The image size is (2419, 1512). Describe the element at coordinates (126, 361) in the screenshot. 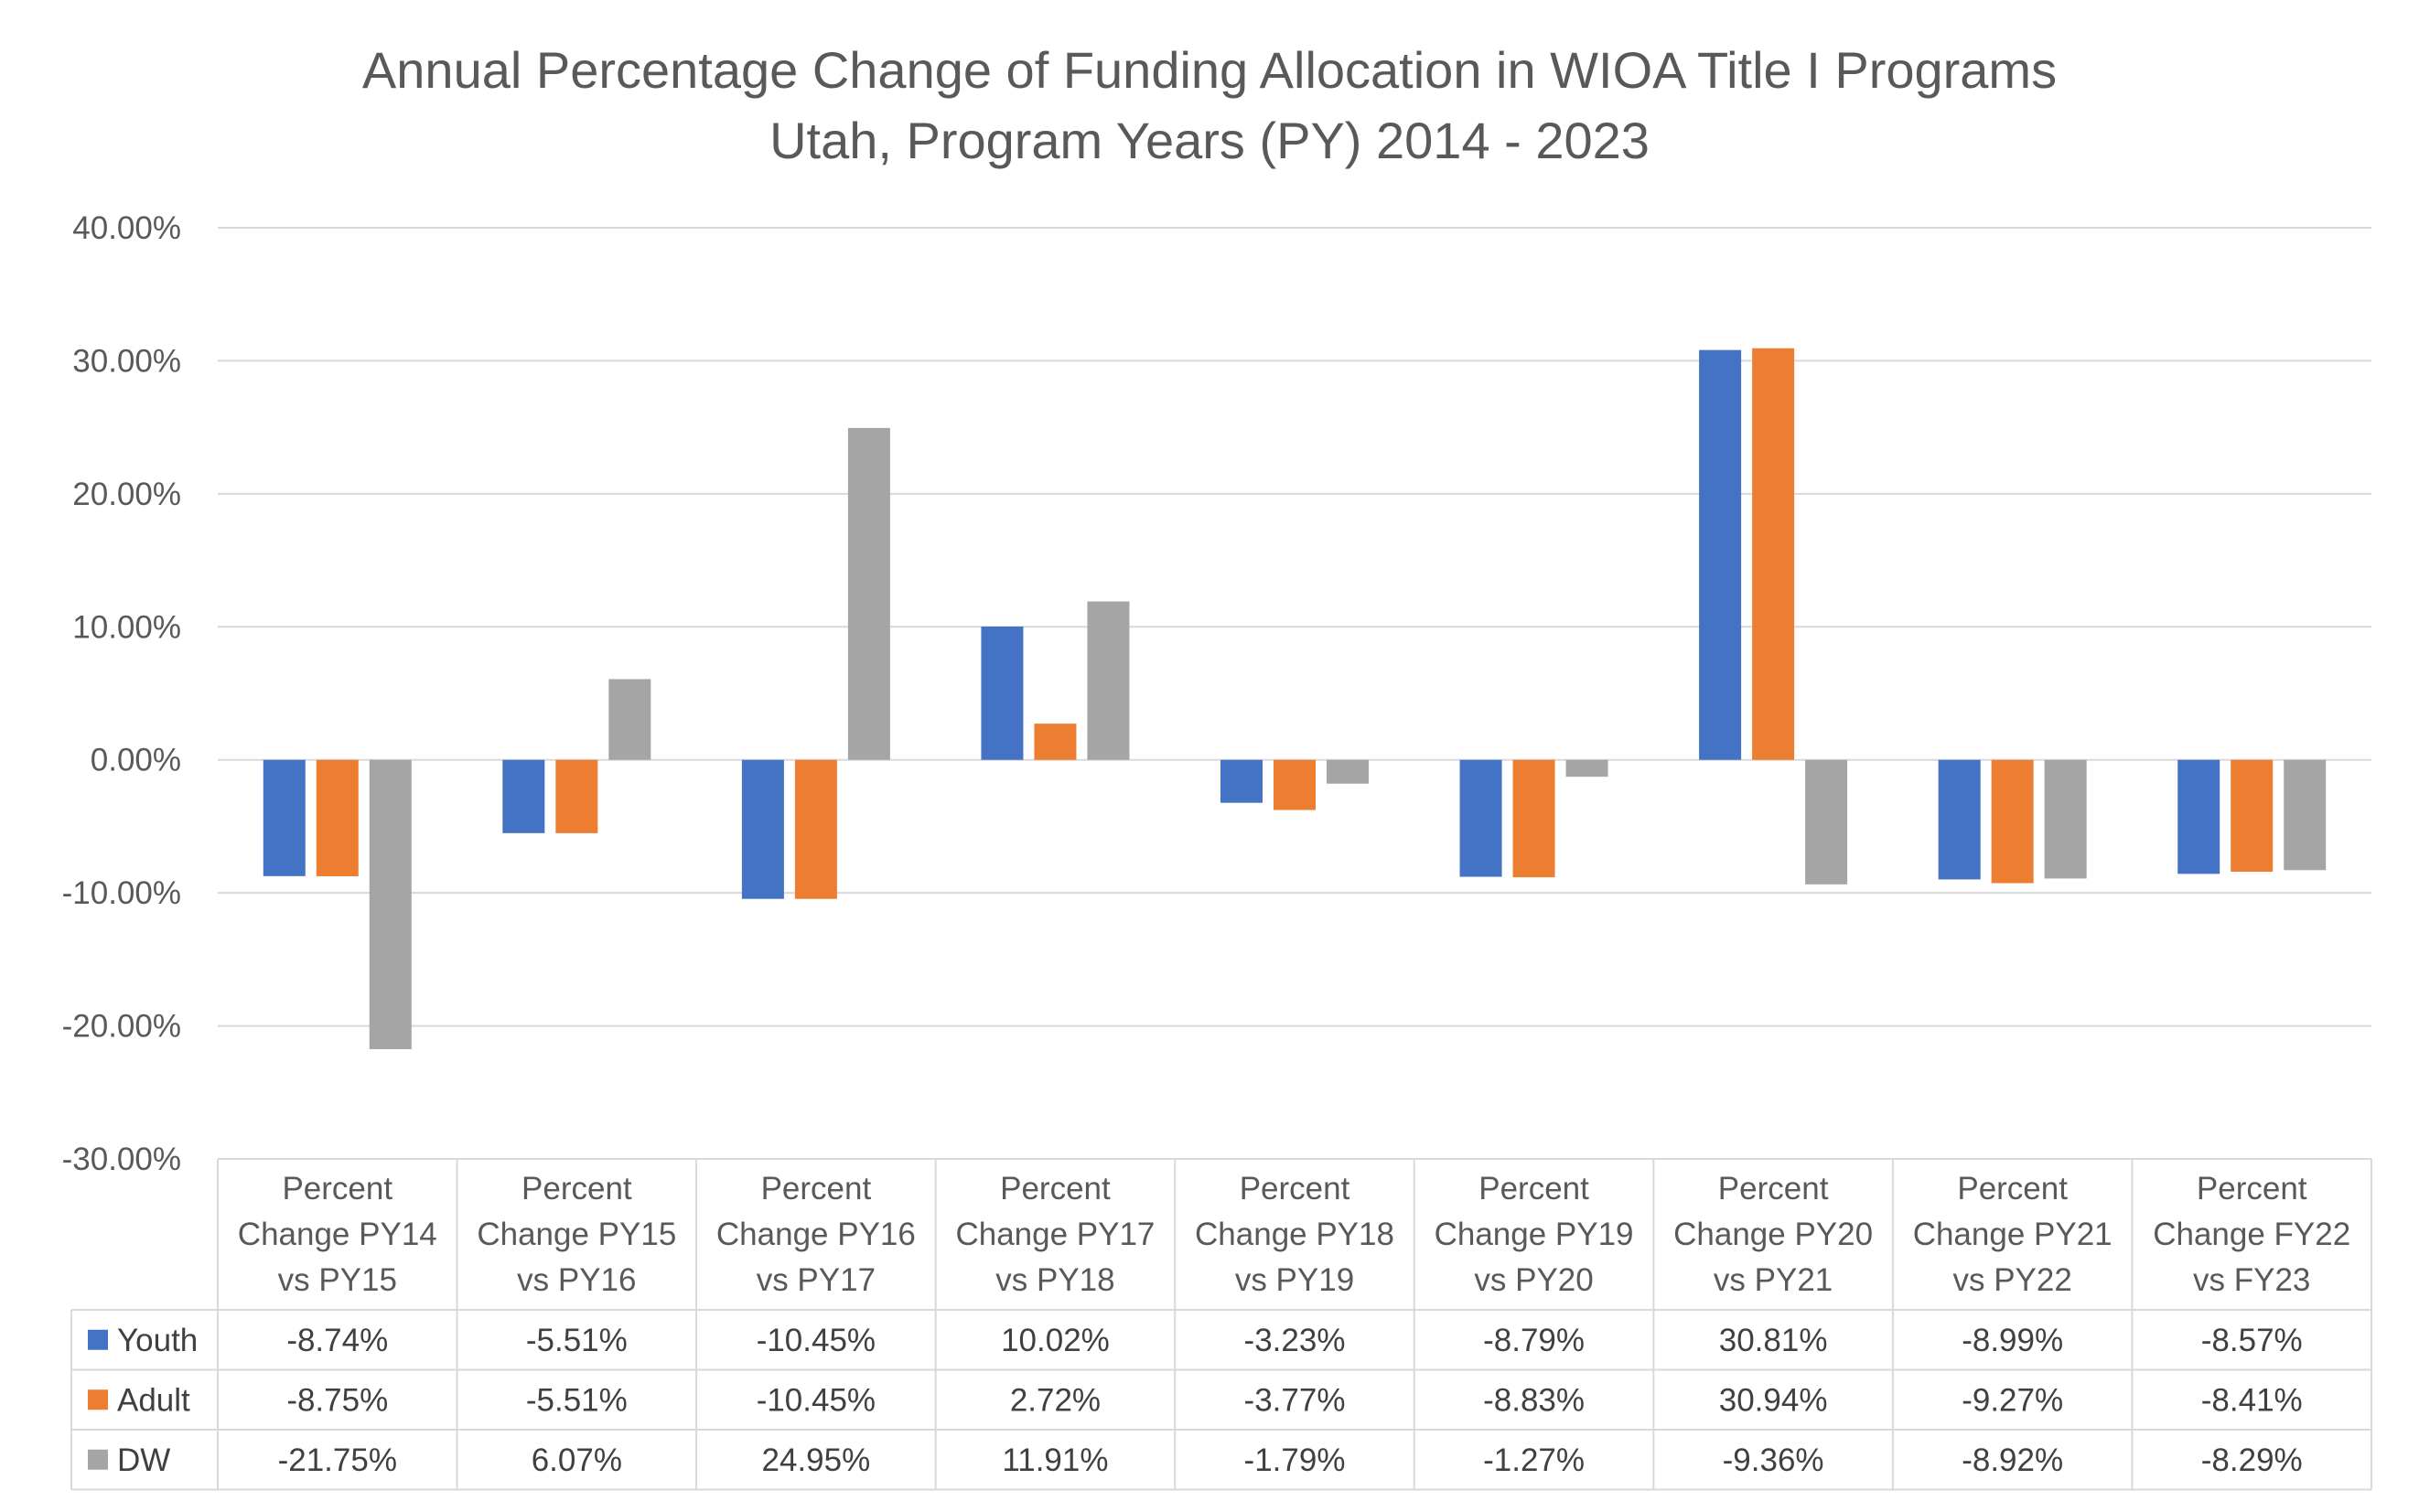

I see `y-tick-label: 30.00%` at that location.